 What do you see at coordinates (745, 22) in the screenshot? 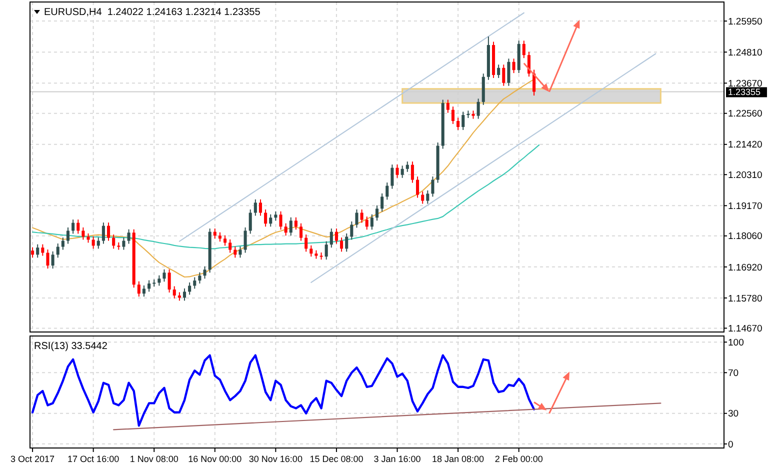
I see `y-tick-label: 1.25950` at bounding box center [745, 22].